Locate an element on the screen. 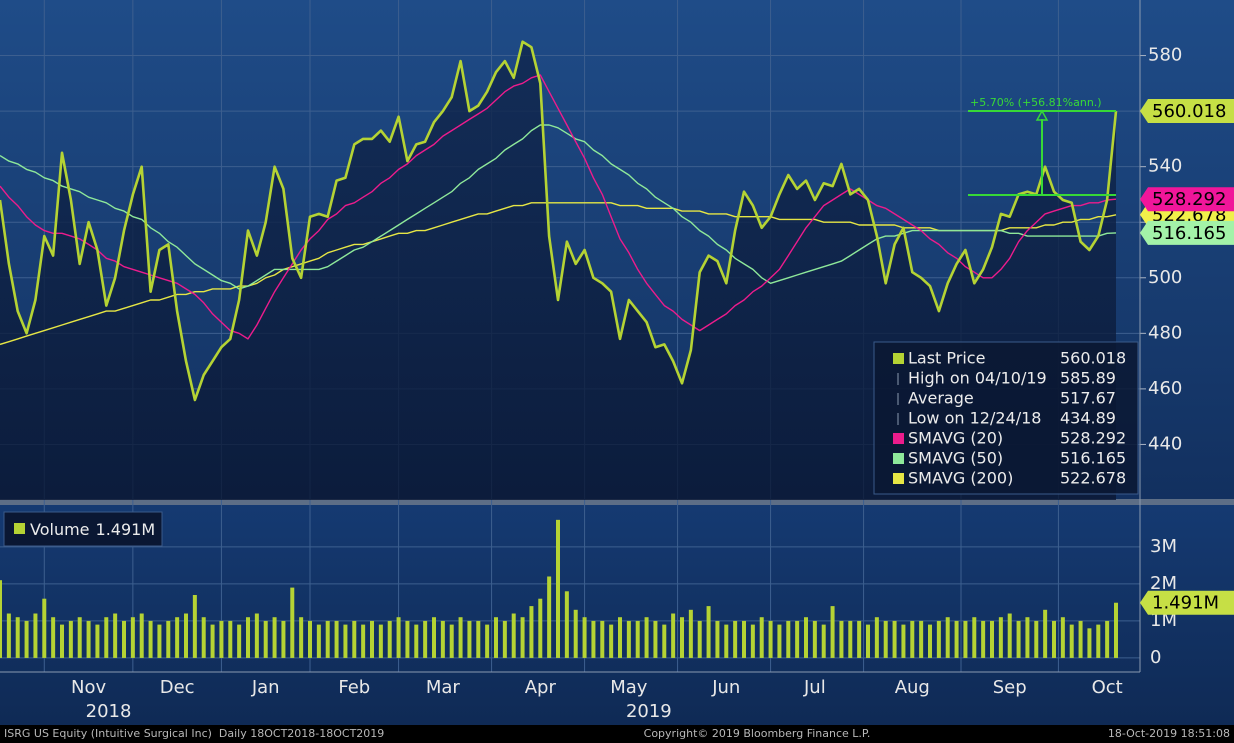  legend-label: High on 04/10/19 is located at coordinates (977, 378).